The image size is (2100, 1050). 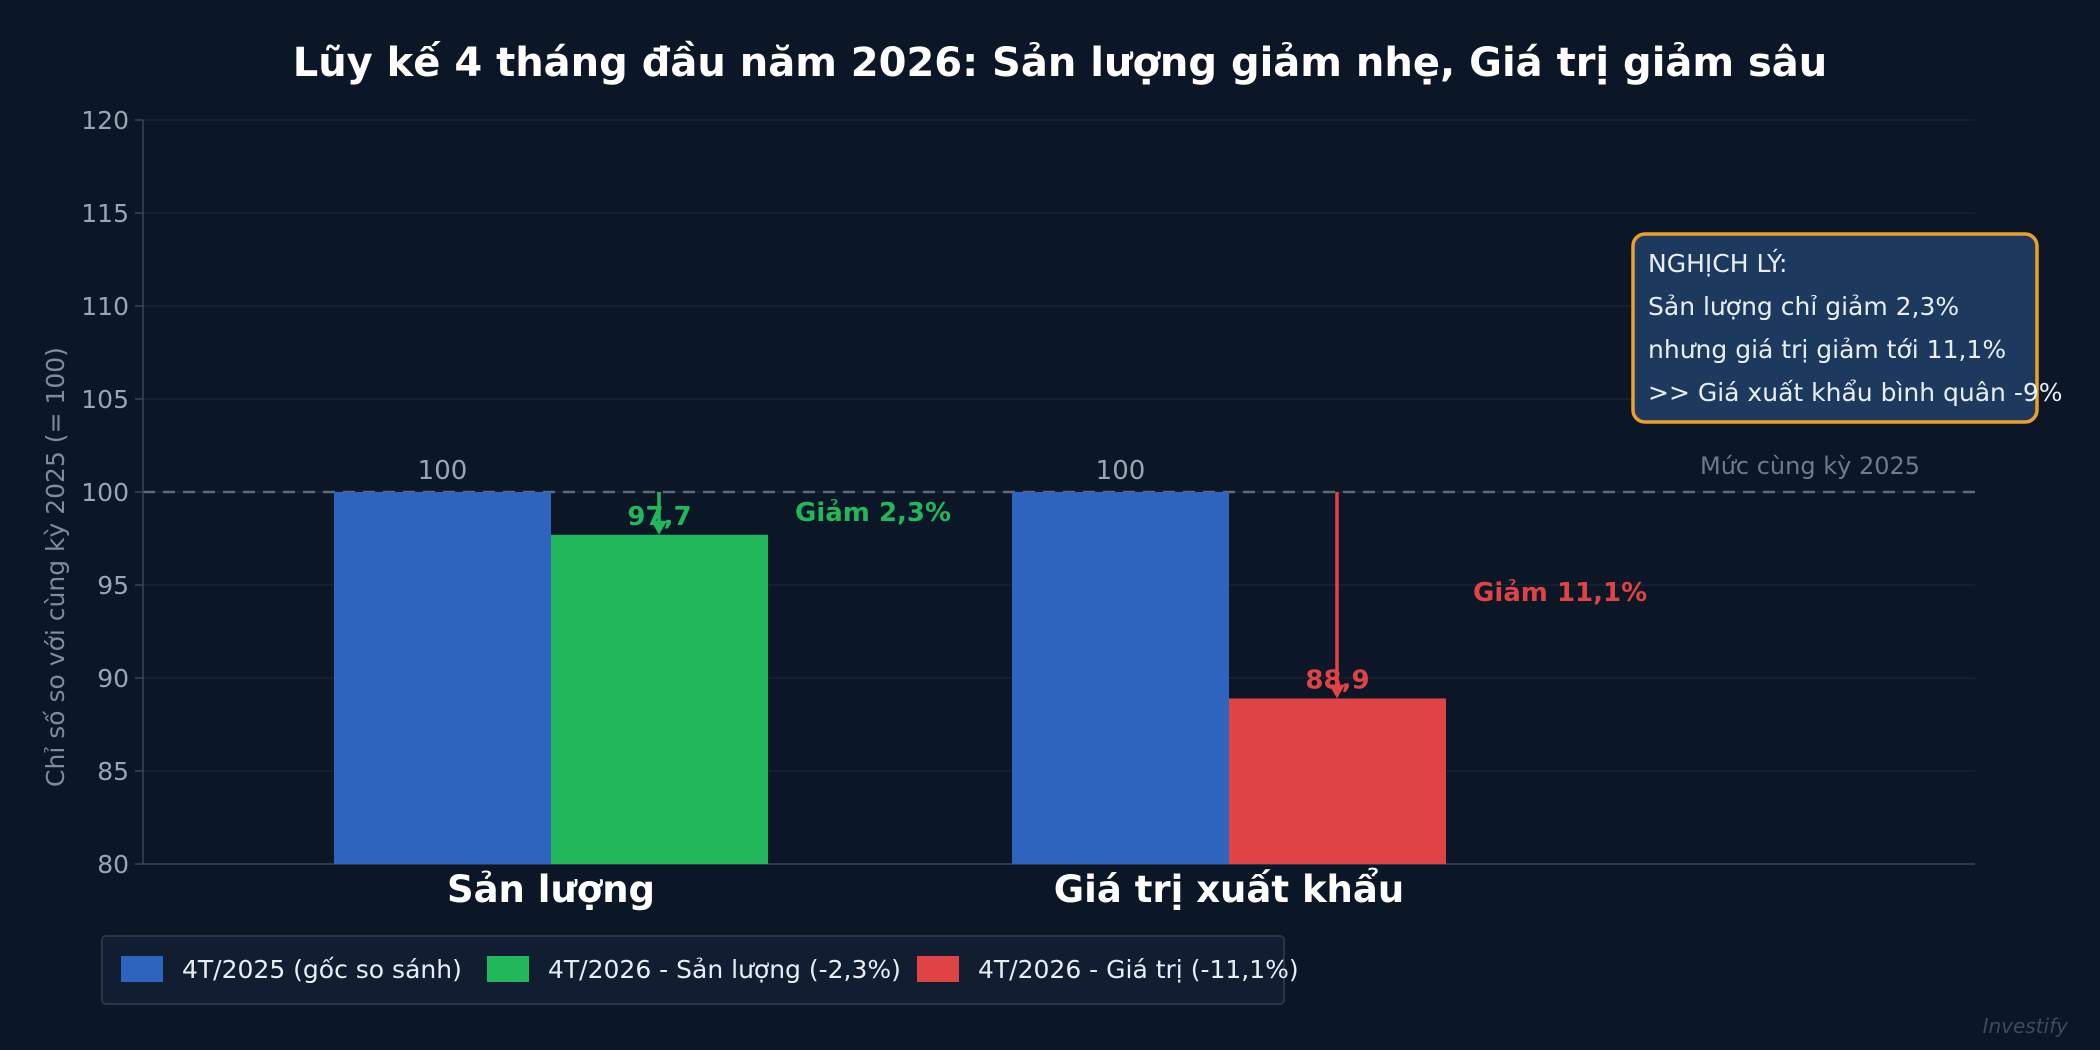 What do you see at coordinates (2026, 1026) in the screenshot?
I see `watermark: Investify` at bounding box center [2026, 1026].